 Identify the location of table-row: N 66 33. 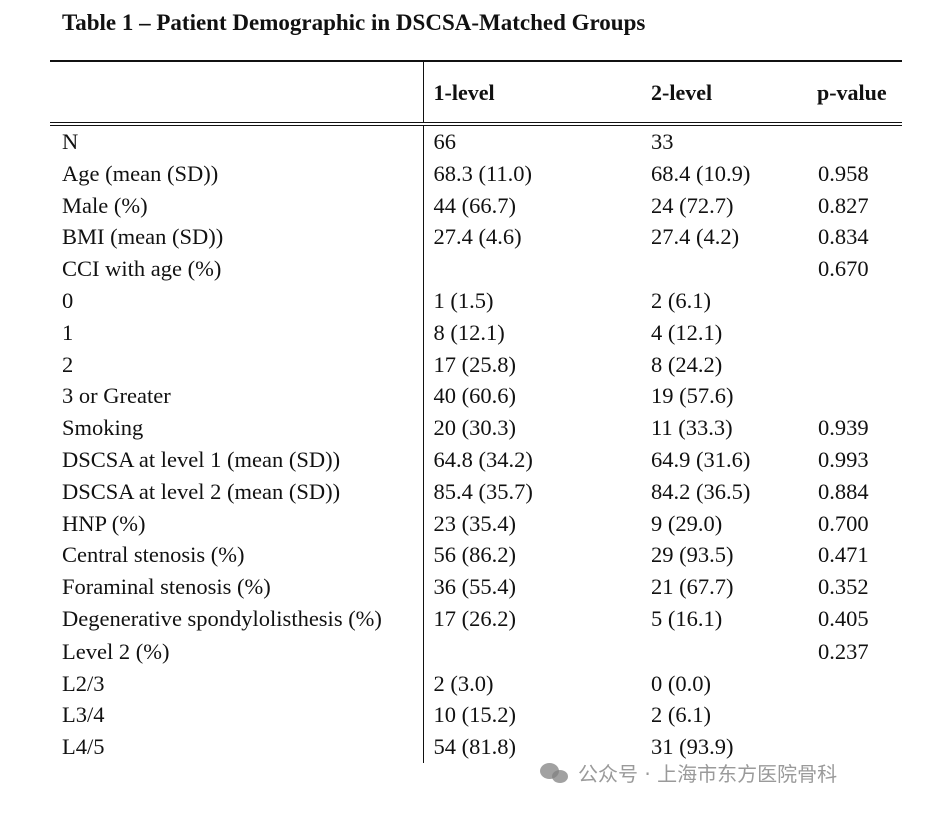
(476, 141).